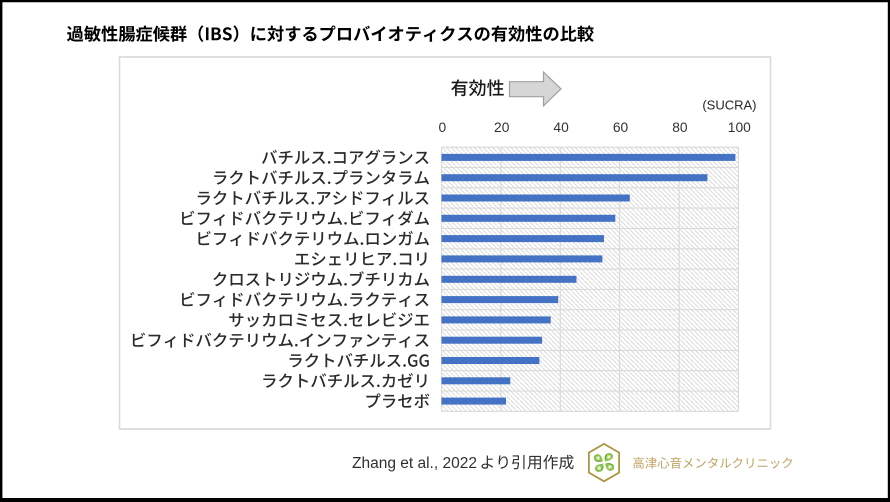 The height and width of the screenshot is (502, 890). What do you see at coordinates (739, 127) in the screenshot?
I see `svg-text: 100` at bounding box center [739, 127].